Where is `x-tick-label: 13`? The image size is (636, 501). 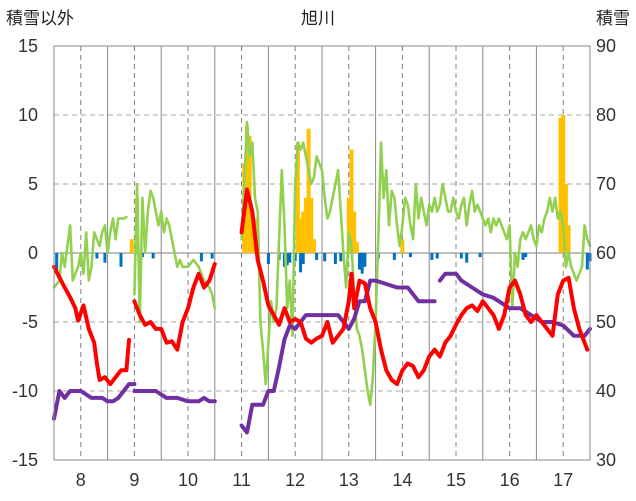
x-tick-label: 13 is located at coordinates (349, 480).